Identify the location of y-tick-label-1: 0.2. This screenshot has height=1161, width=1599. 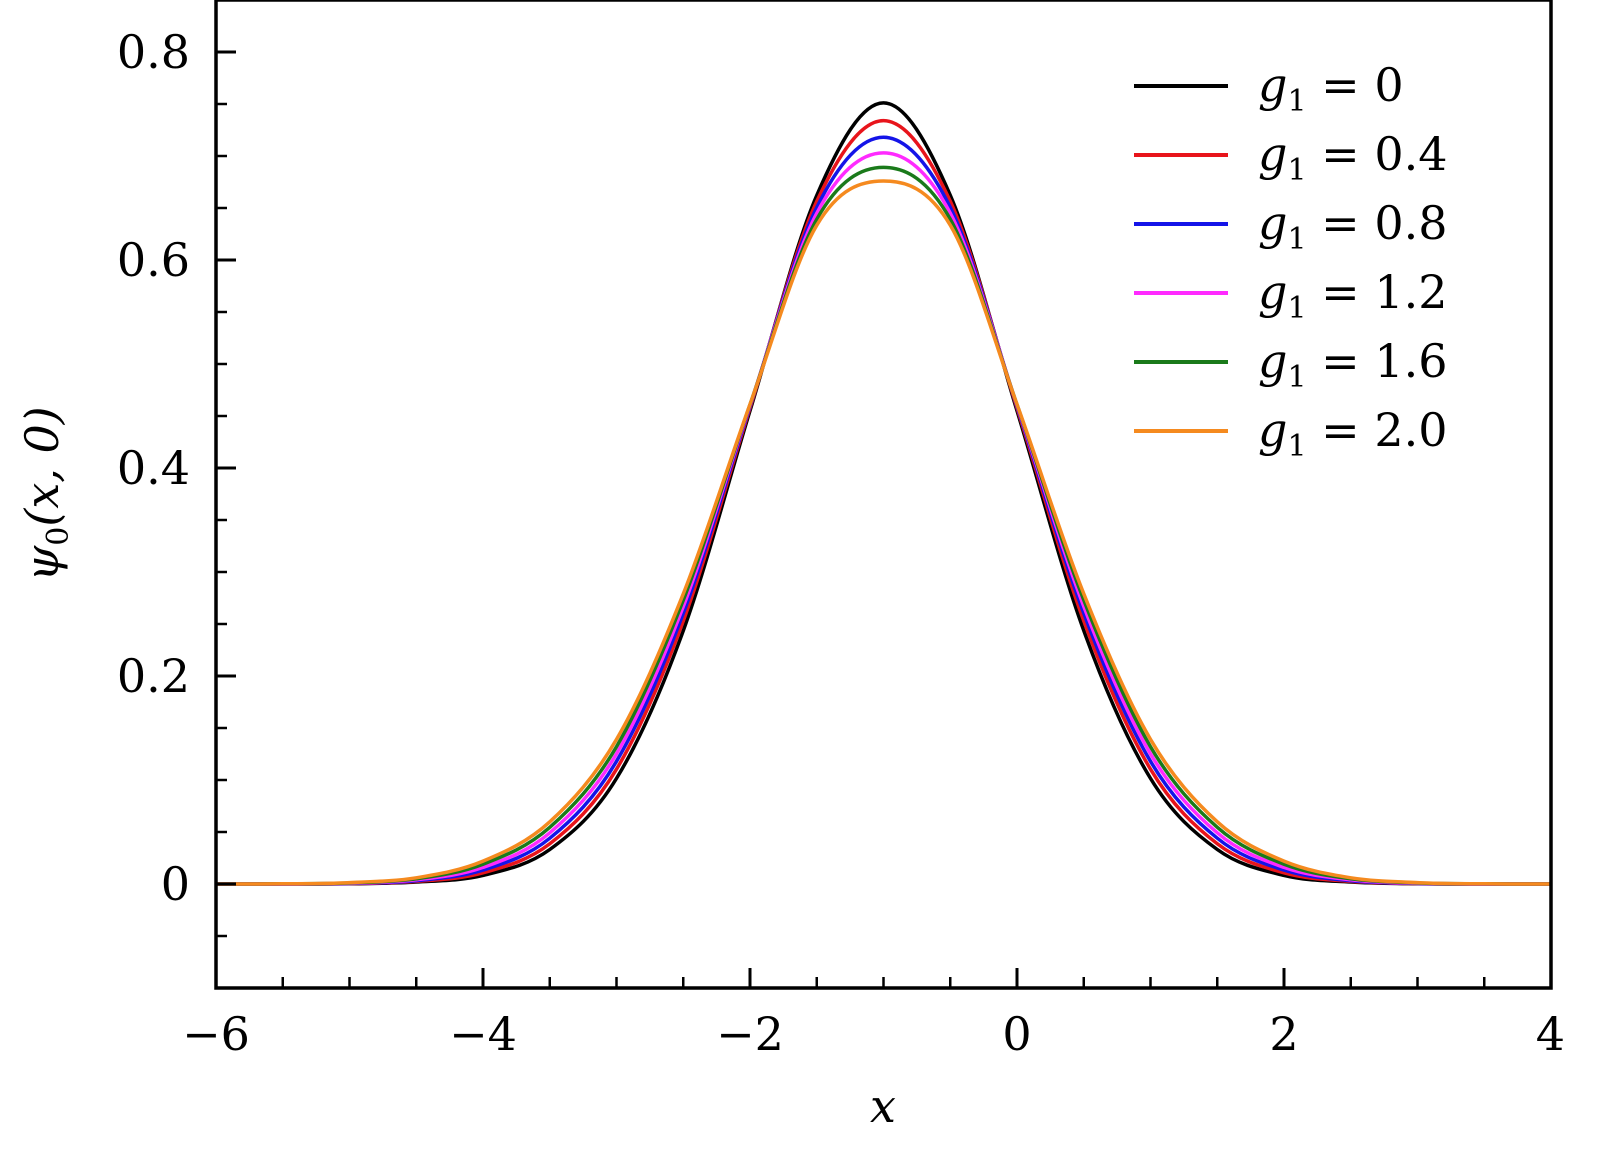
(153, 676).